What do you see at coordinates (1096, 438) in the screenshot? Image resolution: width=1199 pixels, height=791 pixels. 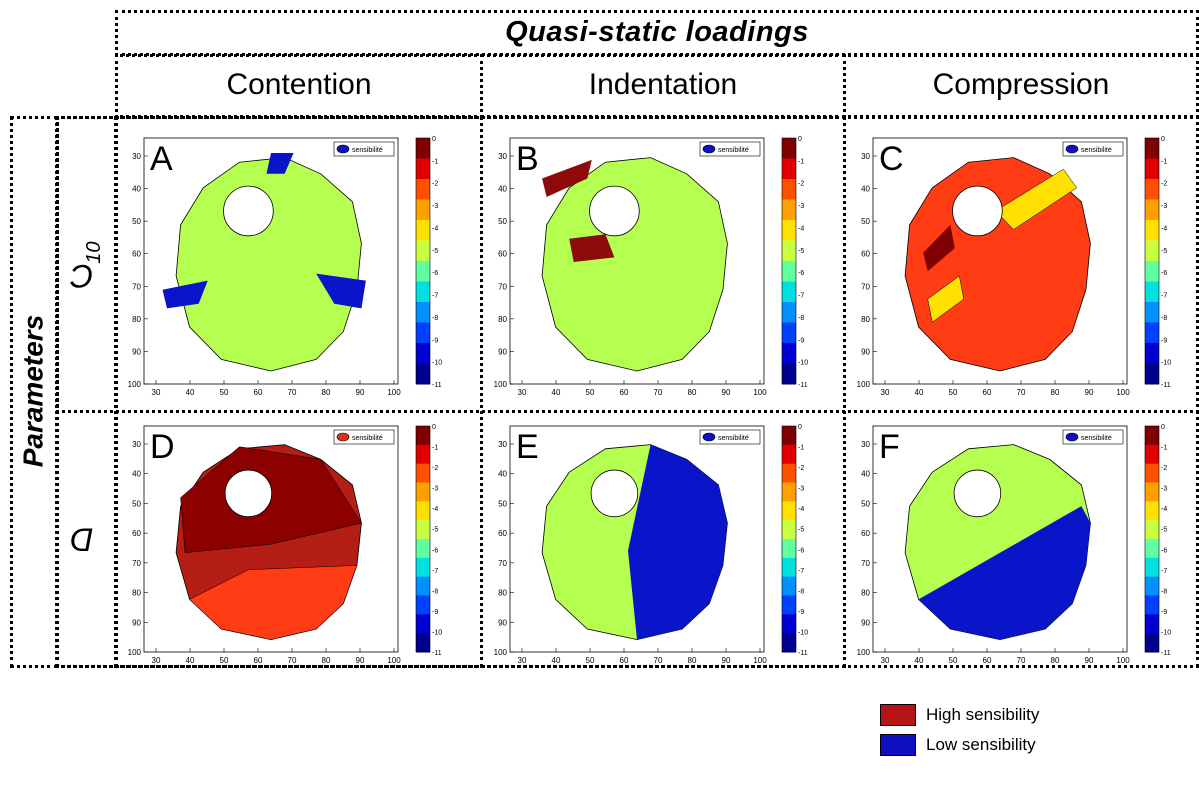 I see `inset-legend-label: sensibilité` at bounding box center [1096, 438].